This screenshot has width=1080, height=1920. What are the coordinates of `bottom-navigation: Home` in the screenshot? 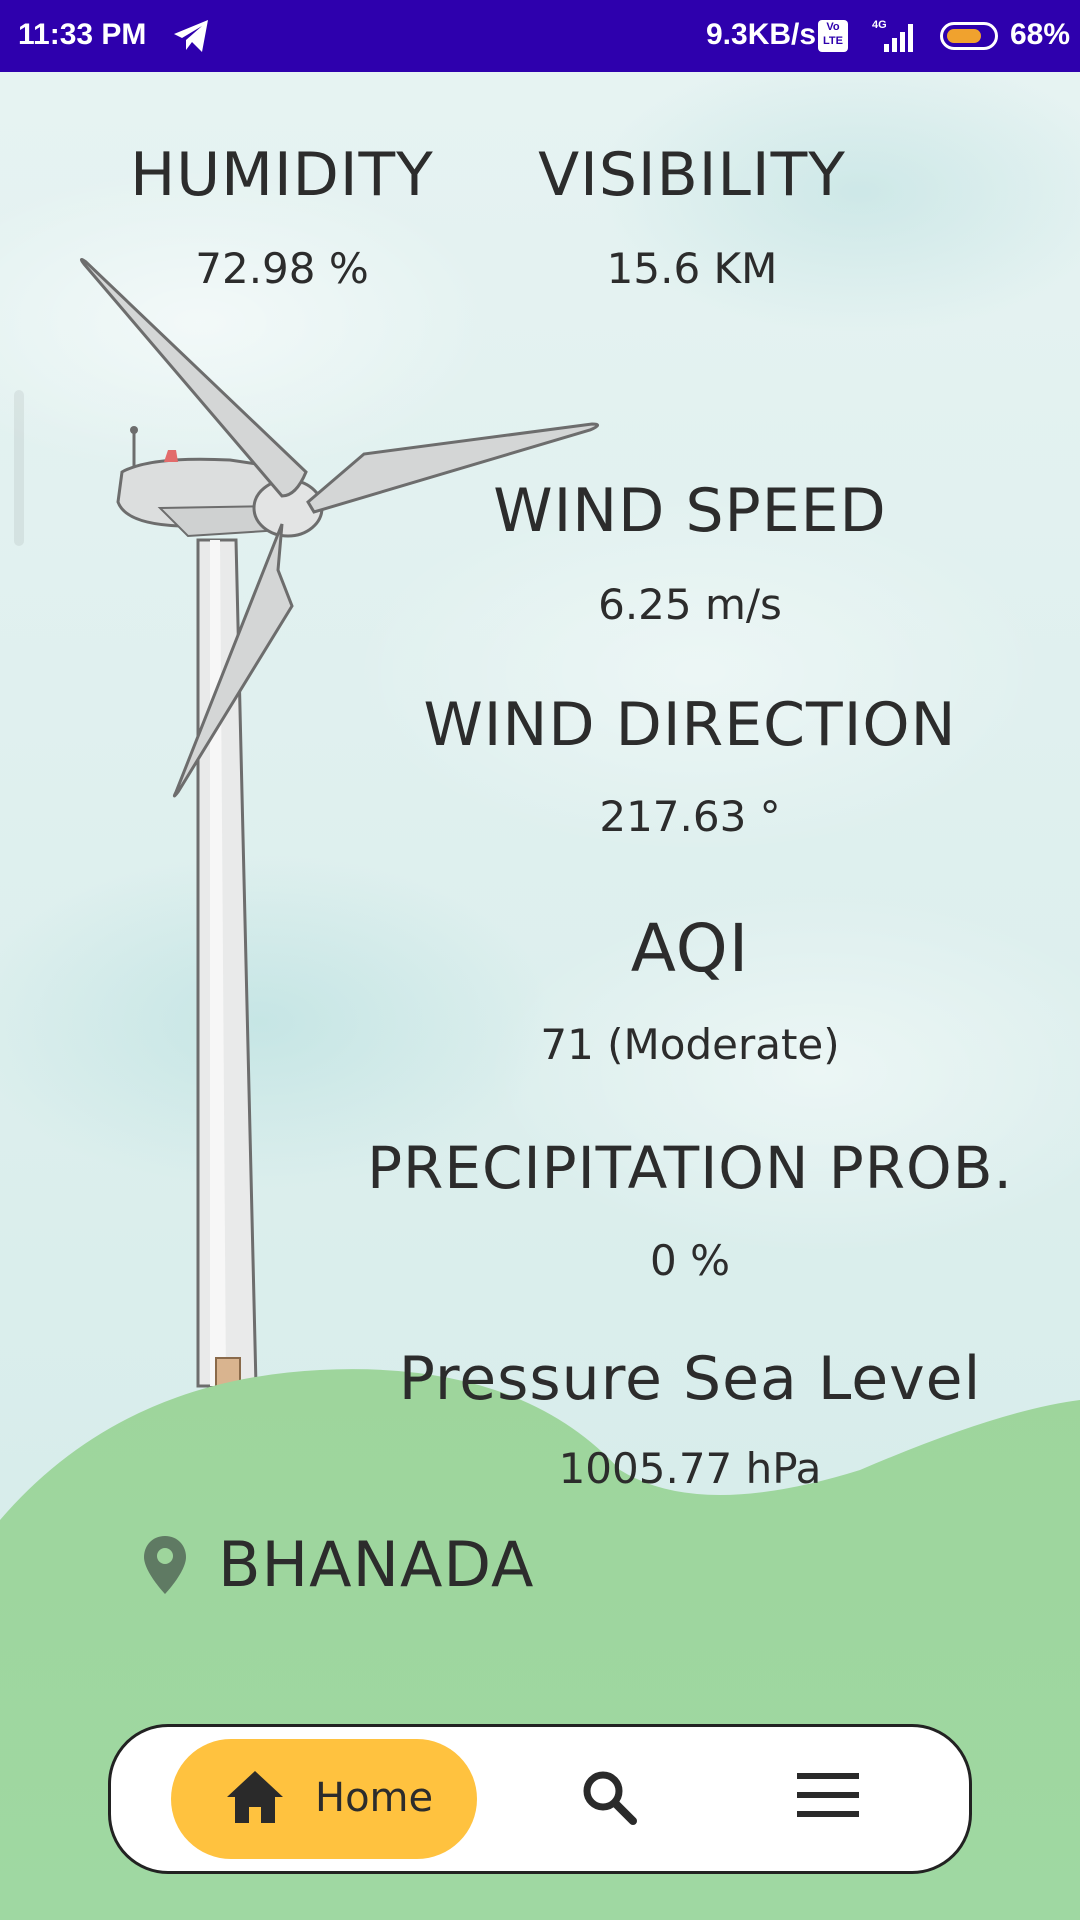 It's located at (540, 1799).